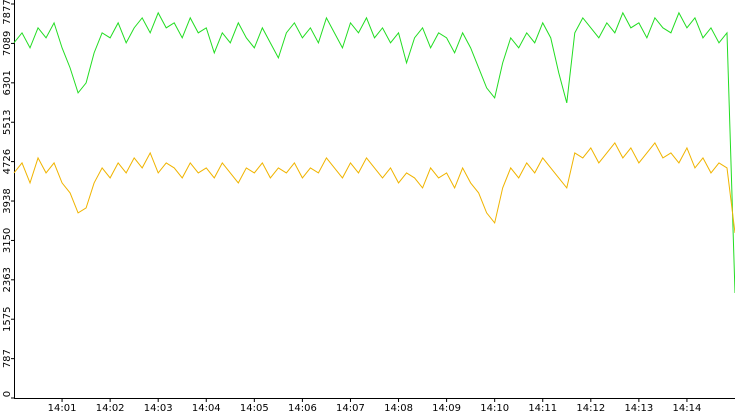  What do you see at coordinates (7, 240) in the screenshot?
I see `y-tick-label: 3150` at bounding box center [7, 240].